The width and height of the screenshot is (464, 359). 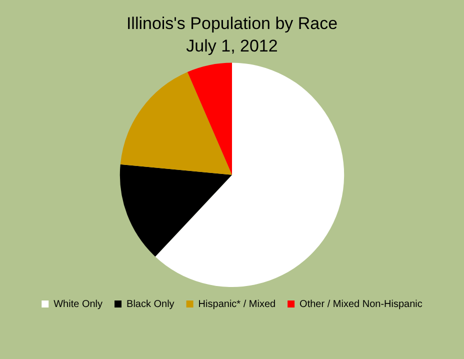 What do you see at coordinates (150, 304) in the screenshot?
I see `legend-label: Black Only` at bounding box center [150, 304].